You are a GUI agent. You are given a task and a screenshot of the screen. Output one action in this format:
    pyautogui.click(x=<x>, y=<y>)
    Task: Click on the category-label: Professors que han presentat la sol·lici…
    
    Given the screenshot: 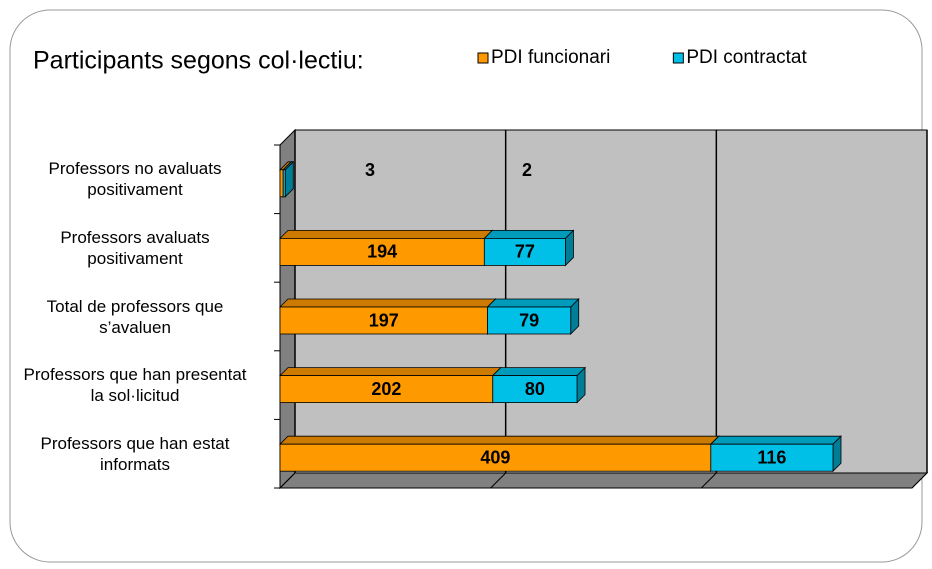 What is the action you would take?
    pyautogui.click(x=135, y=385)
    